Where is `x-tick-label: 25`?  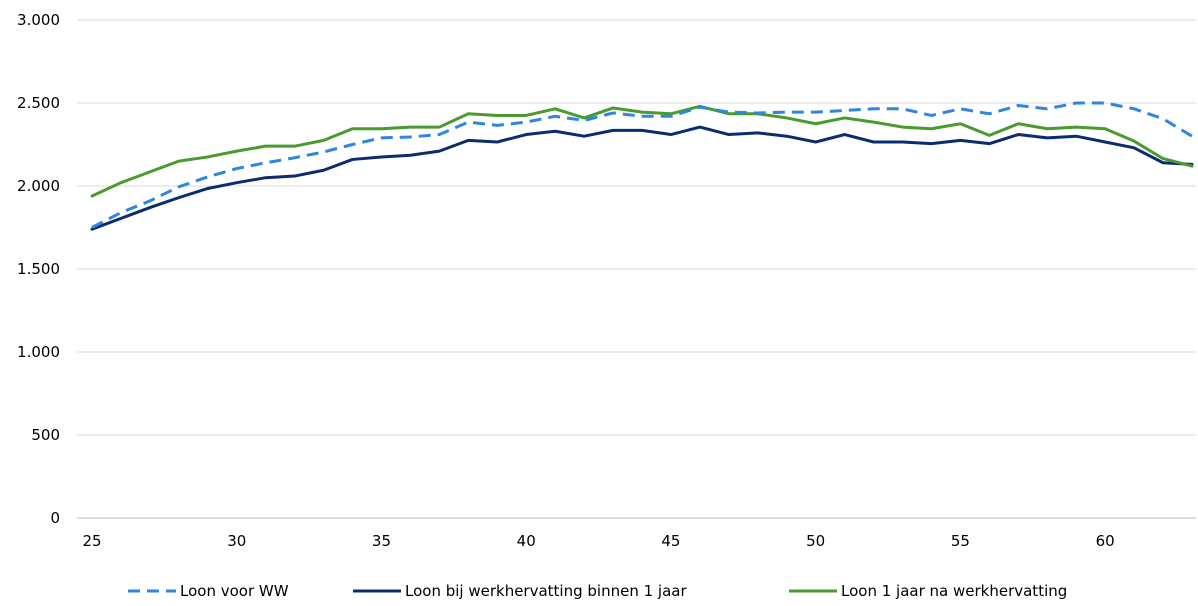 x-tick-label: 25 is located at coordinates (91, 541).